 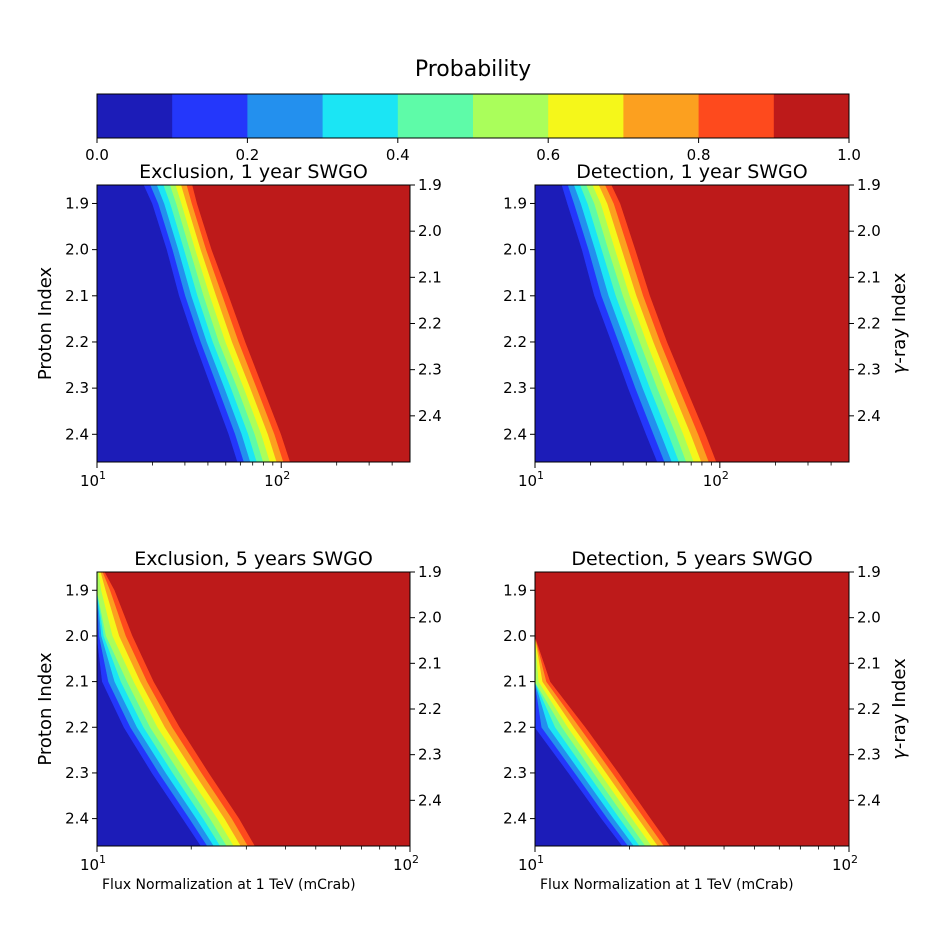 I want to click on gamma-symbol: γ, so click(x=899, y=368).